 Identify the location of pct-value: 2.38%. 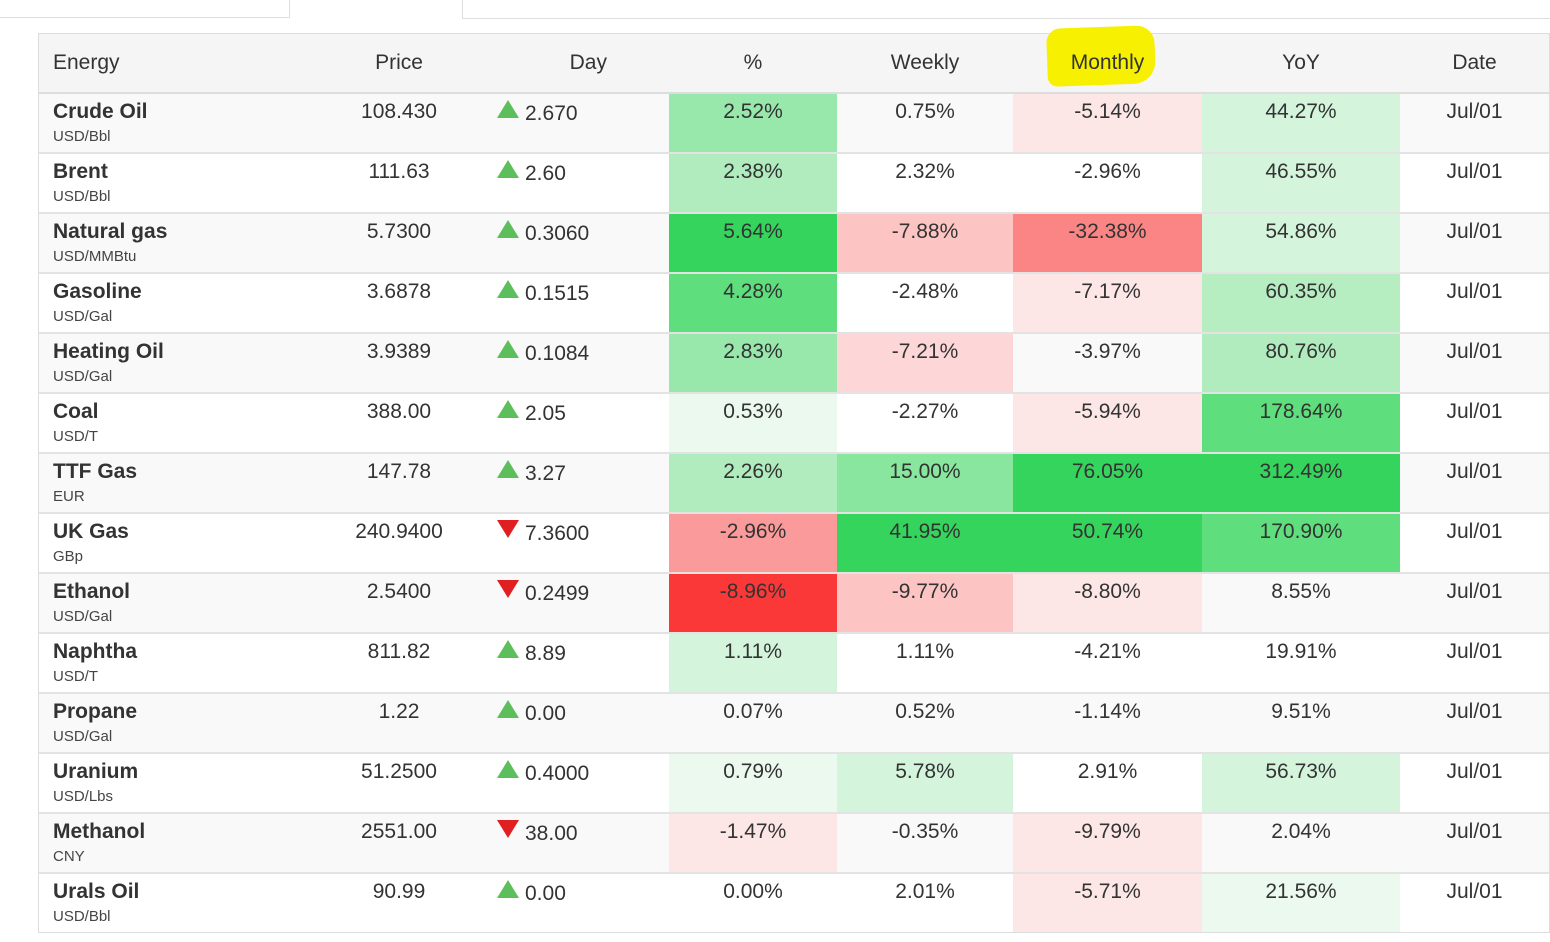
(753, 171).